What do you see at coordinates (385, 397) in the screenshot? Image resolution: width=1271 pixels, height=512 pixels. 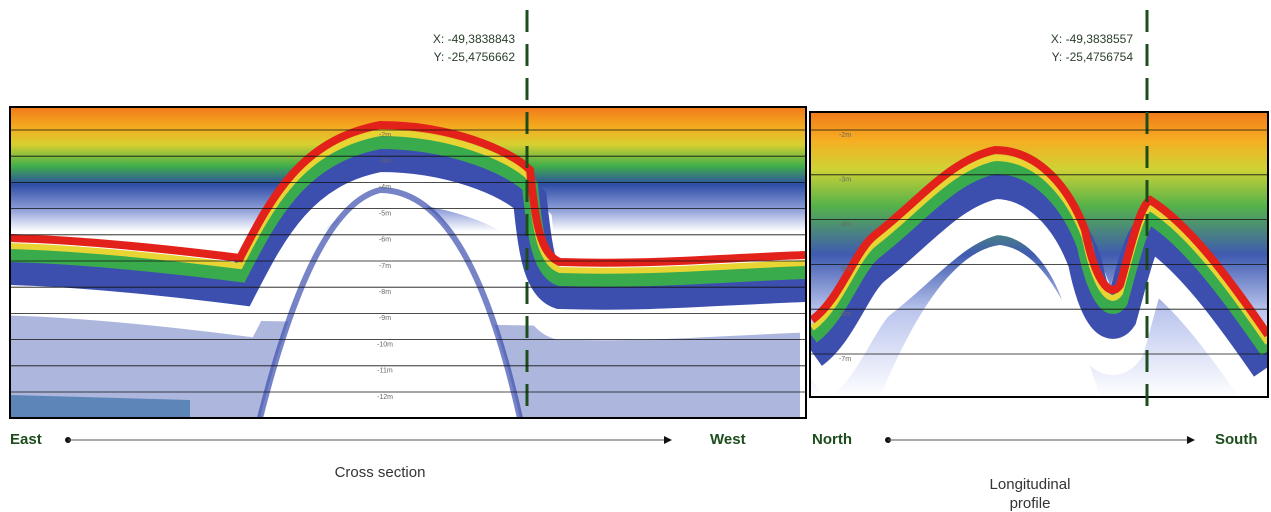 I see `depth-label: -12m` at bounding box center [385, 397].